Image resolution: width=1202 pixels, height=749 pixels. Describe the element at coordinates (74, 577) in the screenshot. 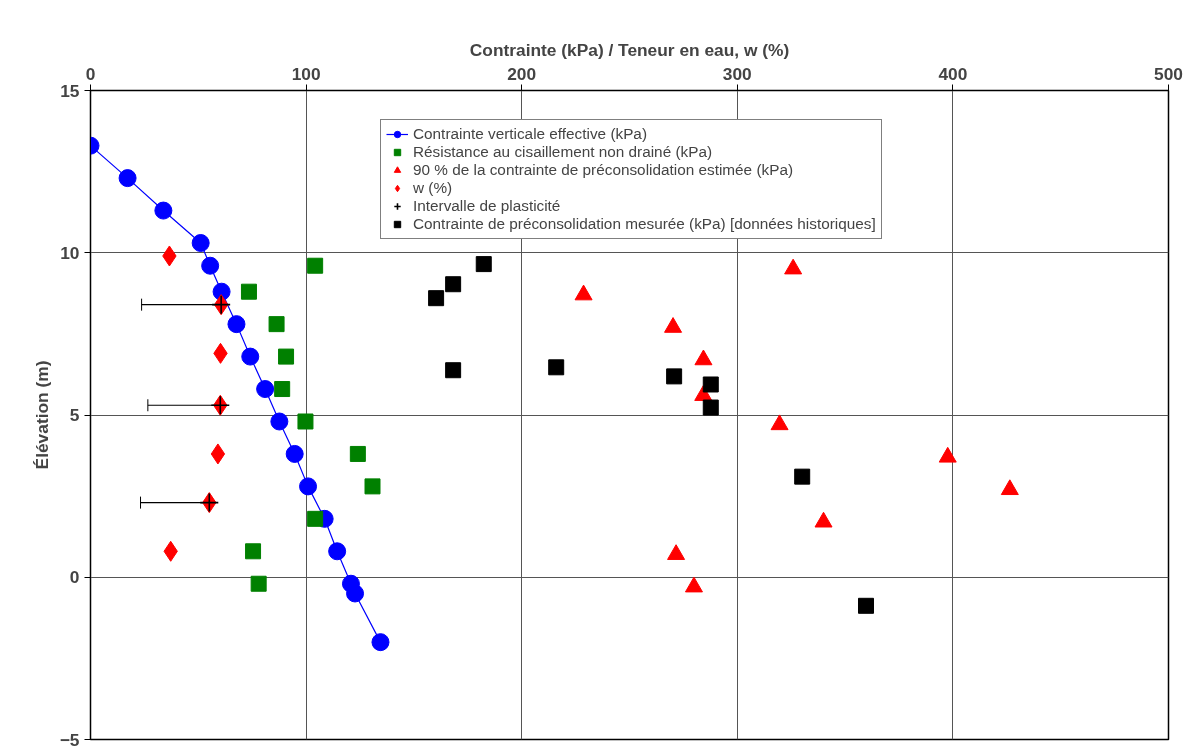

I see `y-tick-label: 0` at that location.